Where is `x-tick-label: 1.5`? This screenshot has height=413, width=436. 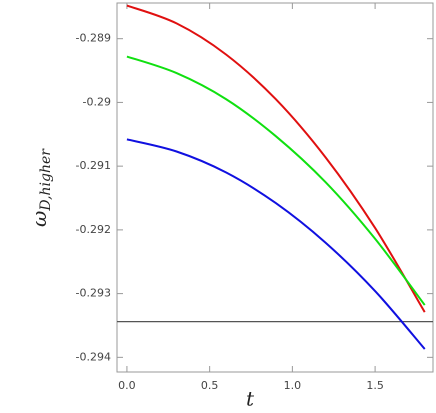
x-tick-label: 1.5 is located at coordinates (375, 385).